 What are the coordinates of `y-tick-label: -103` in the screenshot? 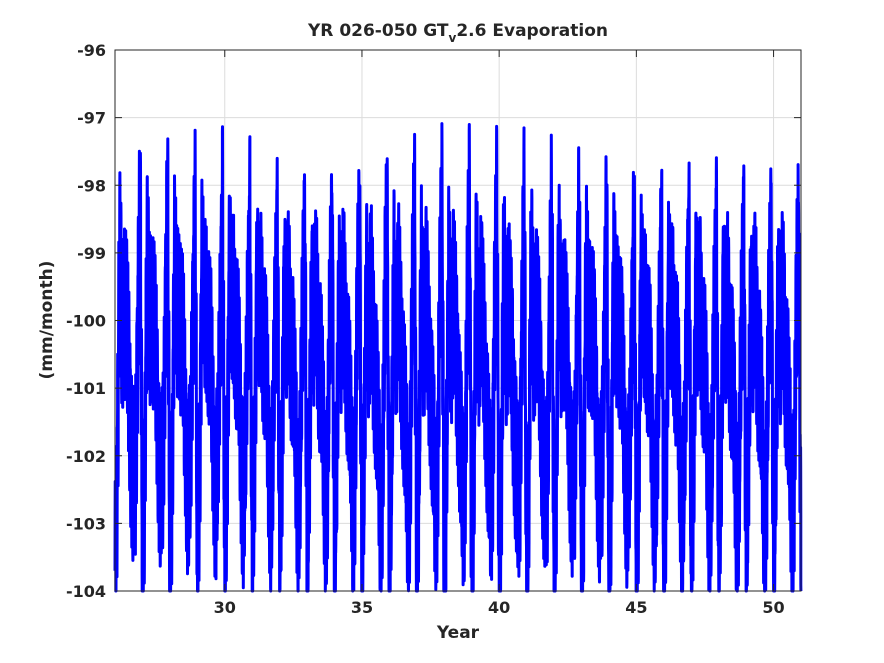 It's located at (86, 523).